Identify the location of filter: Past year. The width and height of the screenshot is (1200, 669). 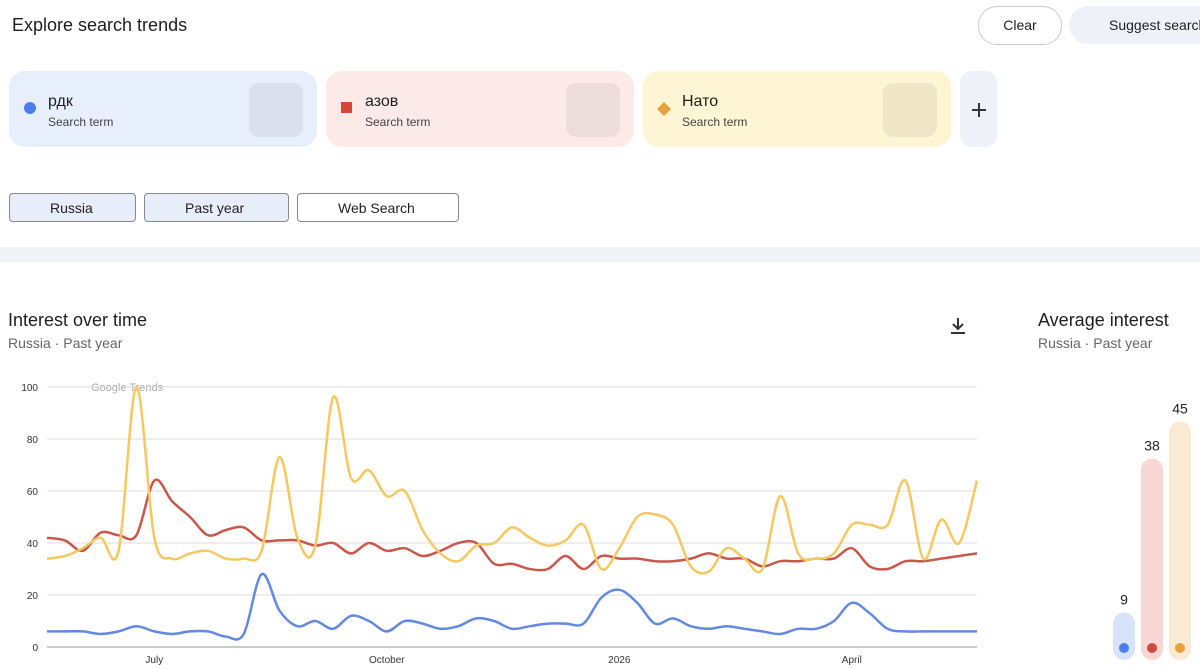
(216, 207).